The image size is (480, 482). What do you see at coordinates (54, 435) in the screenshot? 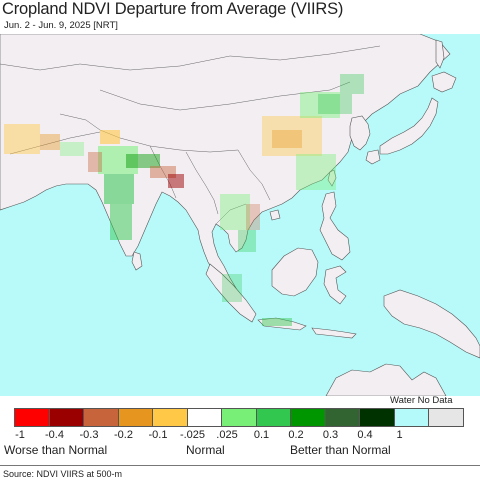
I see `legend-tick-label: -0.4` at bounding box center [54, 435].